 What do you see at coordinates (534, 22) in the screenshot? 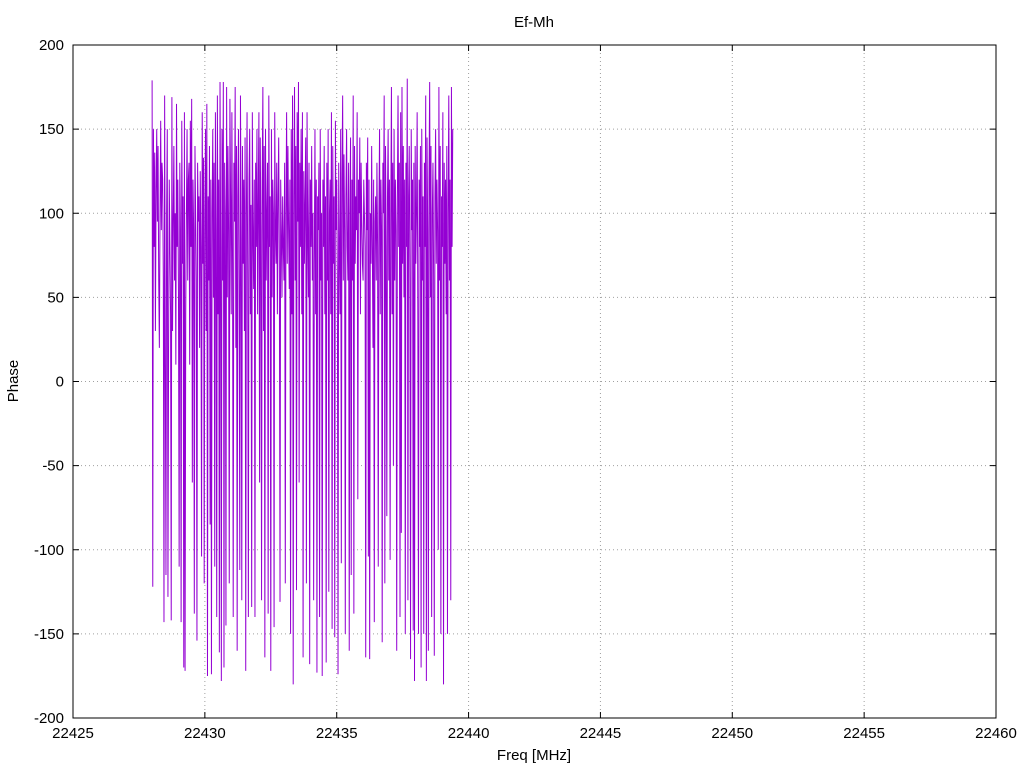
I see `chart-title: Ef-Mh` at bounding box center [534, 22].